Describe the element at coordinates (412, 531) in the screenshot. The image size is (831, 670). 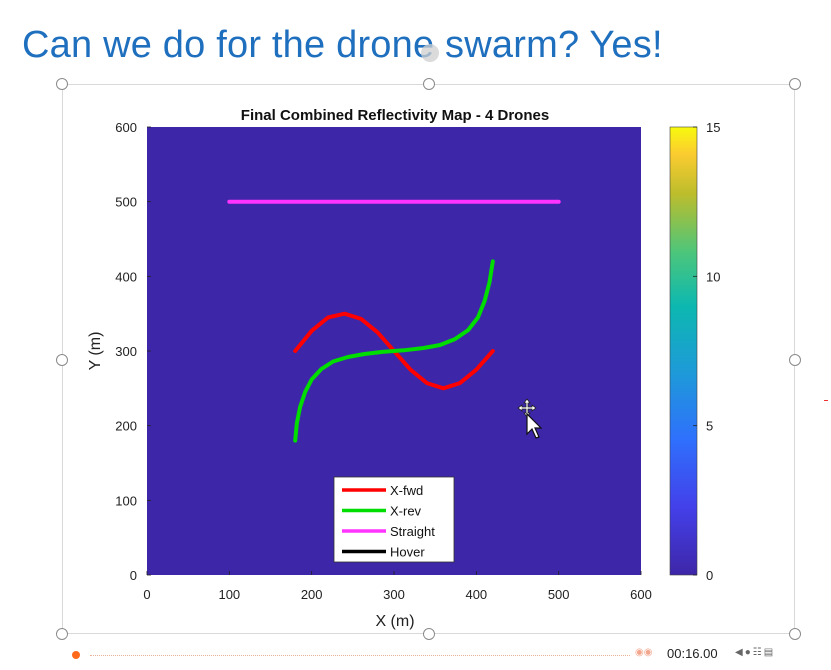
I see `legend-entry: Straight` at that location.